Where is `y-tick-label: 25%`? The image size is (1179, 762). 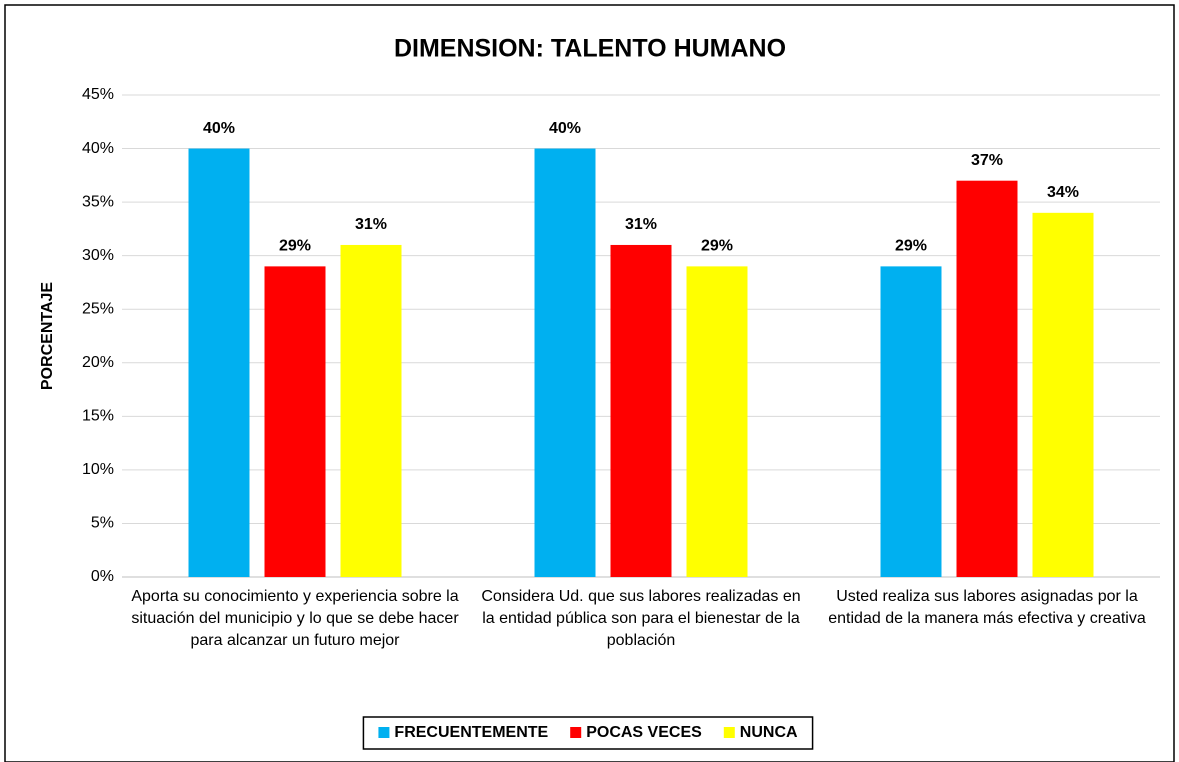
y-tick-label: 25% is located at coordinates (98, 308).